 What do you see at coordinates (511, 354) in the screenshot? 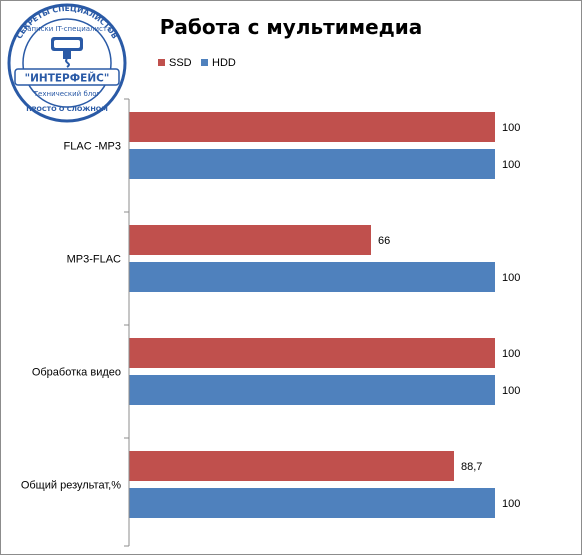
I see `data-label-ssd-2: 100` at bounding box center [511, 354].